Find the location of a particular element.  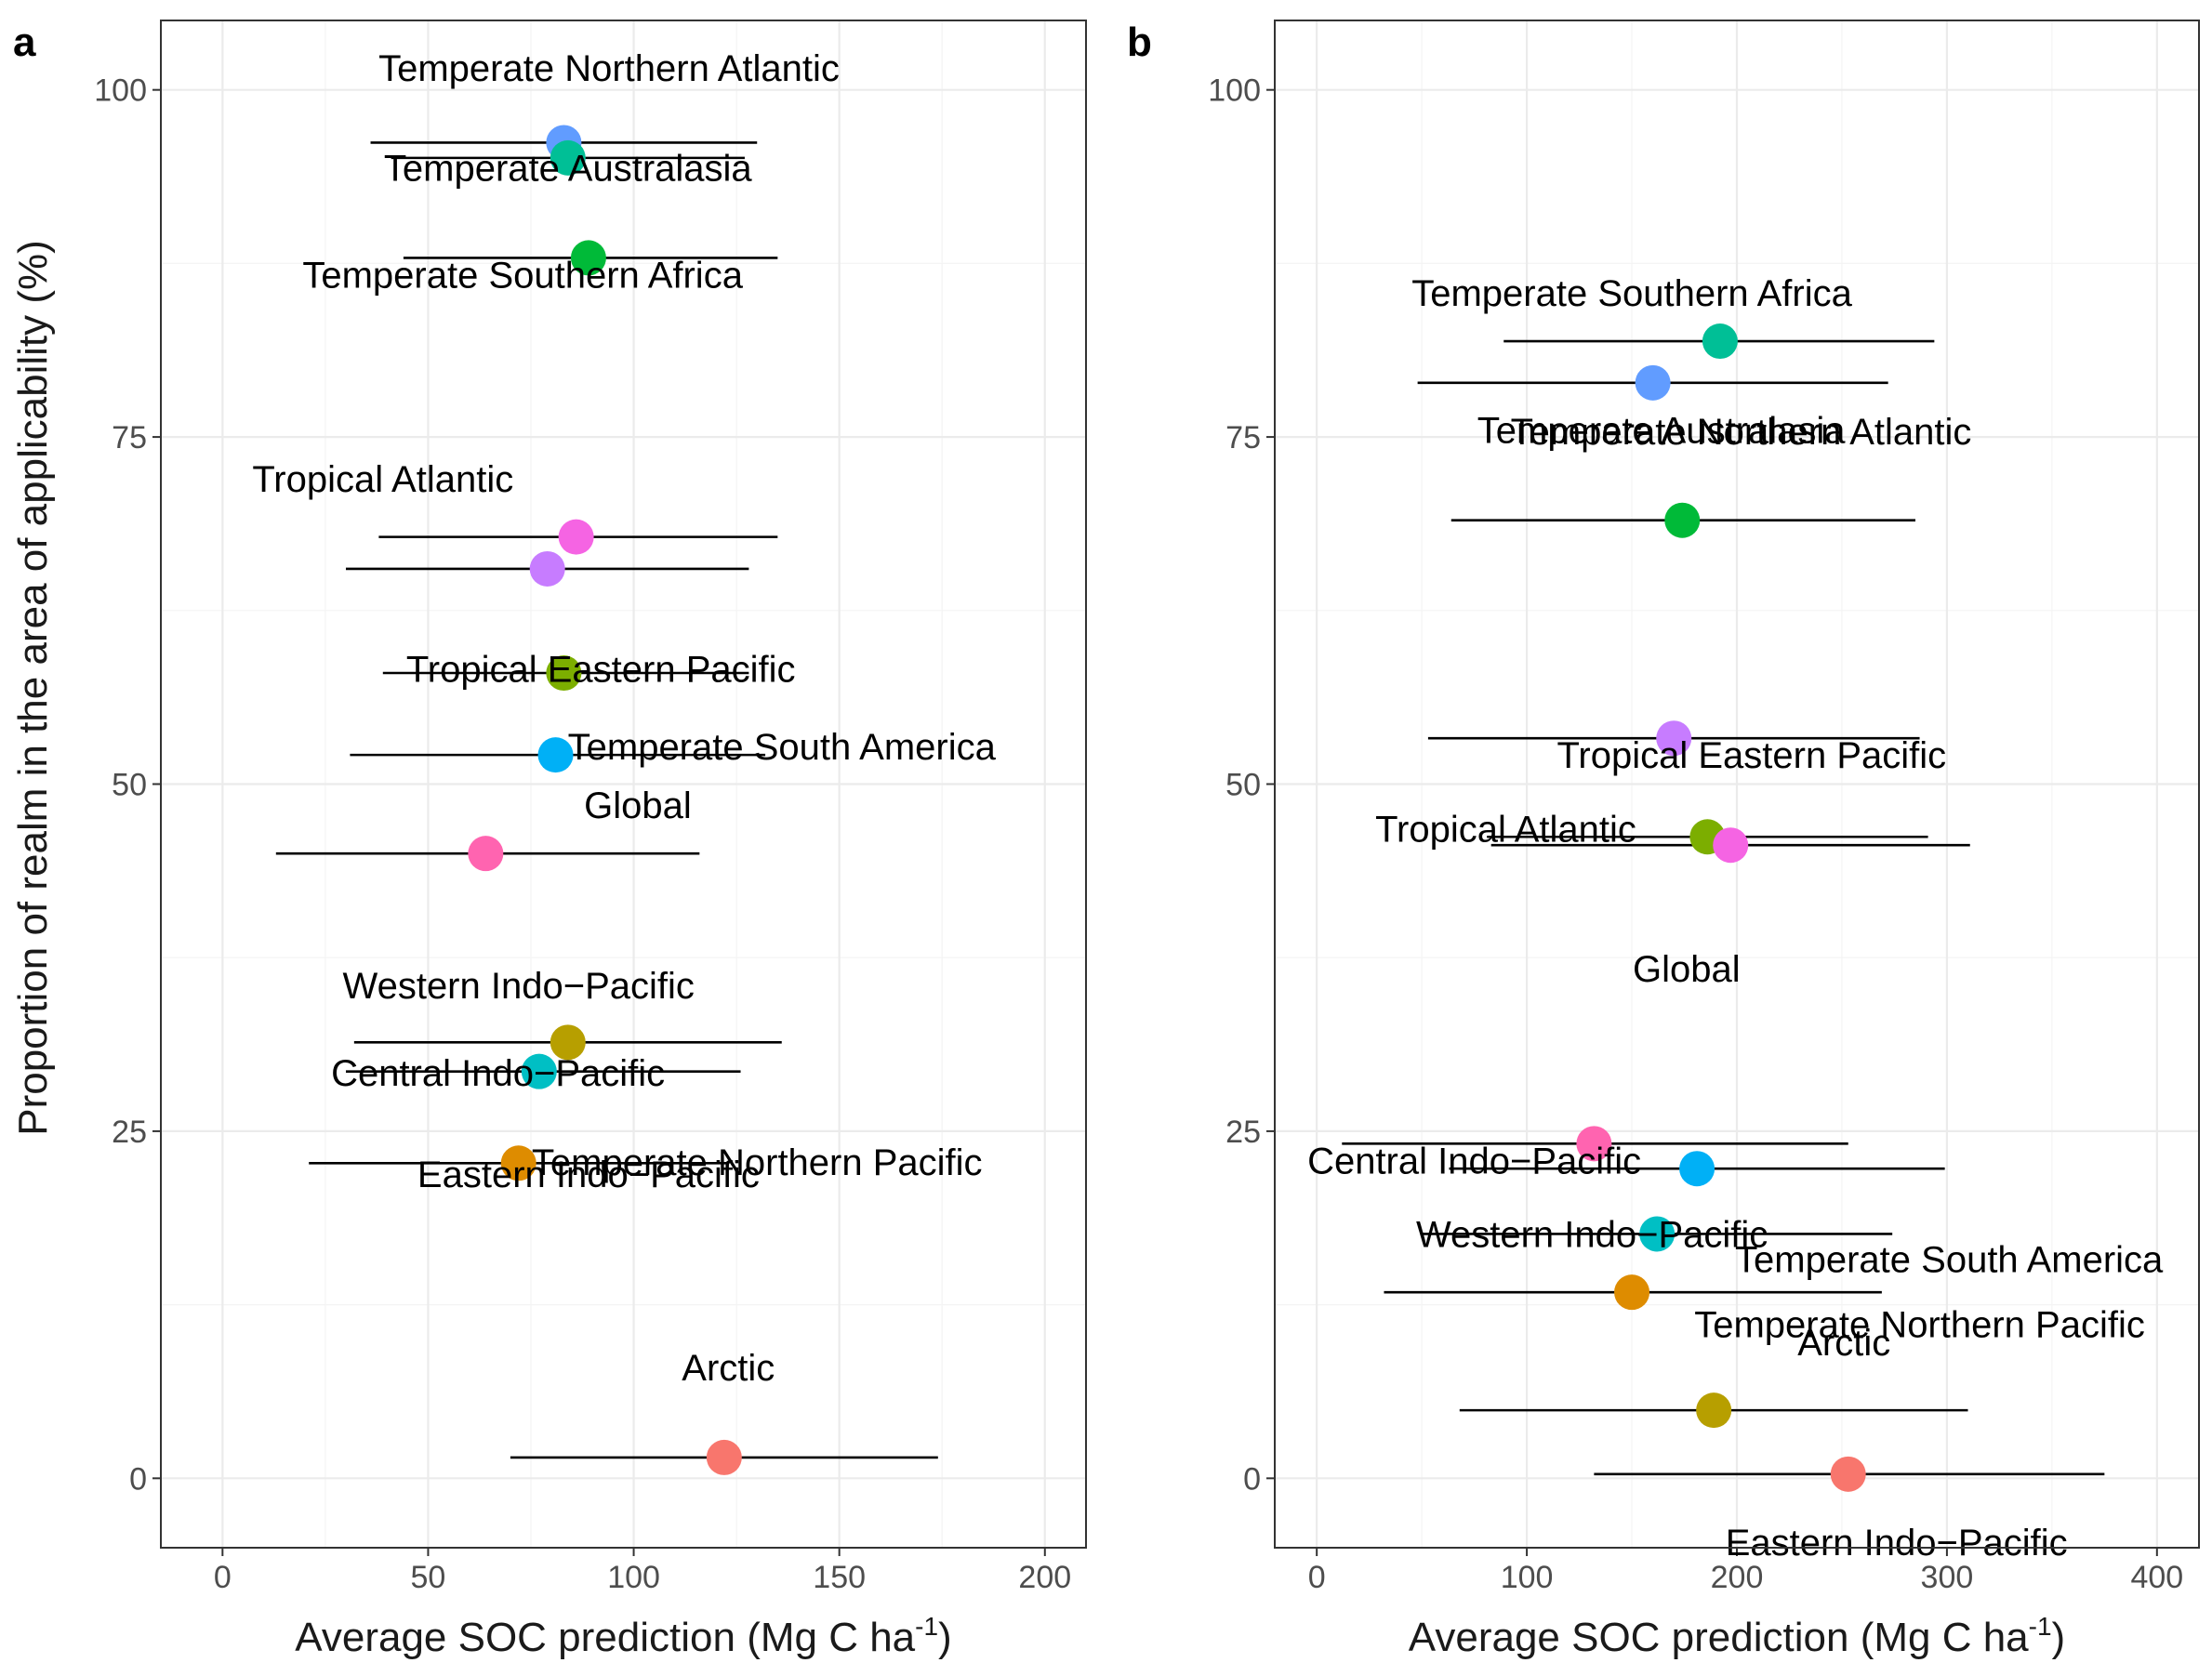

x-tick-label-b: 400 is located at coordinates (2156, 1577).